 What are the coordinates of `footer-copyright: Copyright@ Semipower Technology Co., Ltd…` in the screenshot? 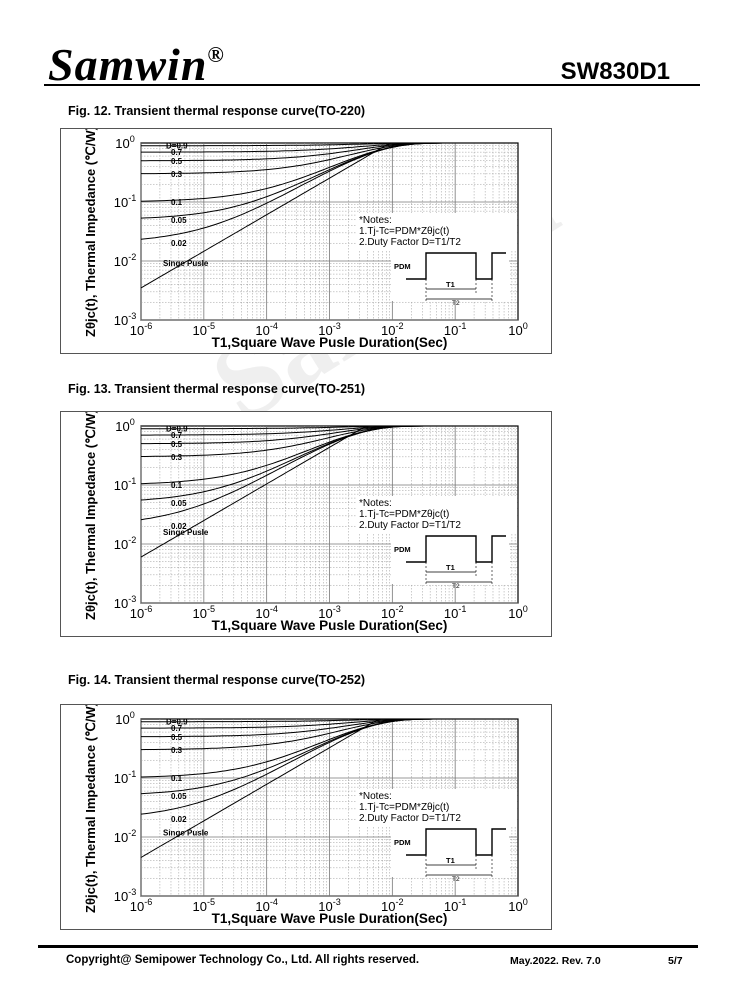 It's located at (243, 960).